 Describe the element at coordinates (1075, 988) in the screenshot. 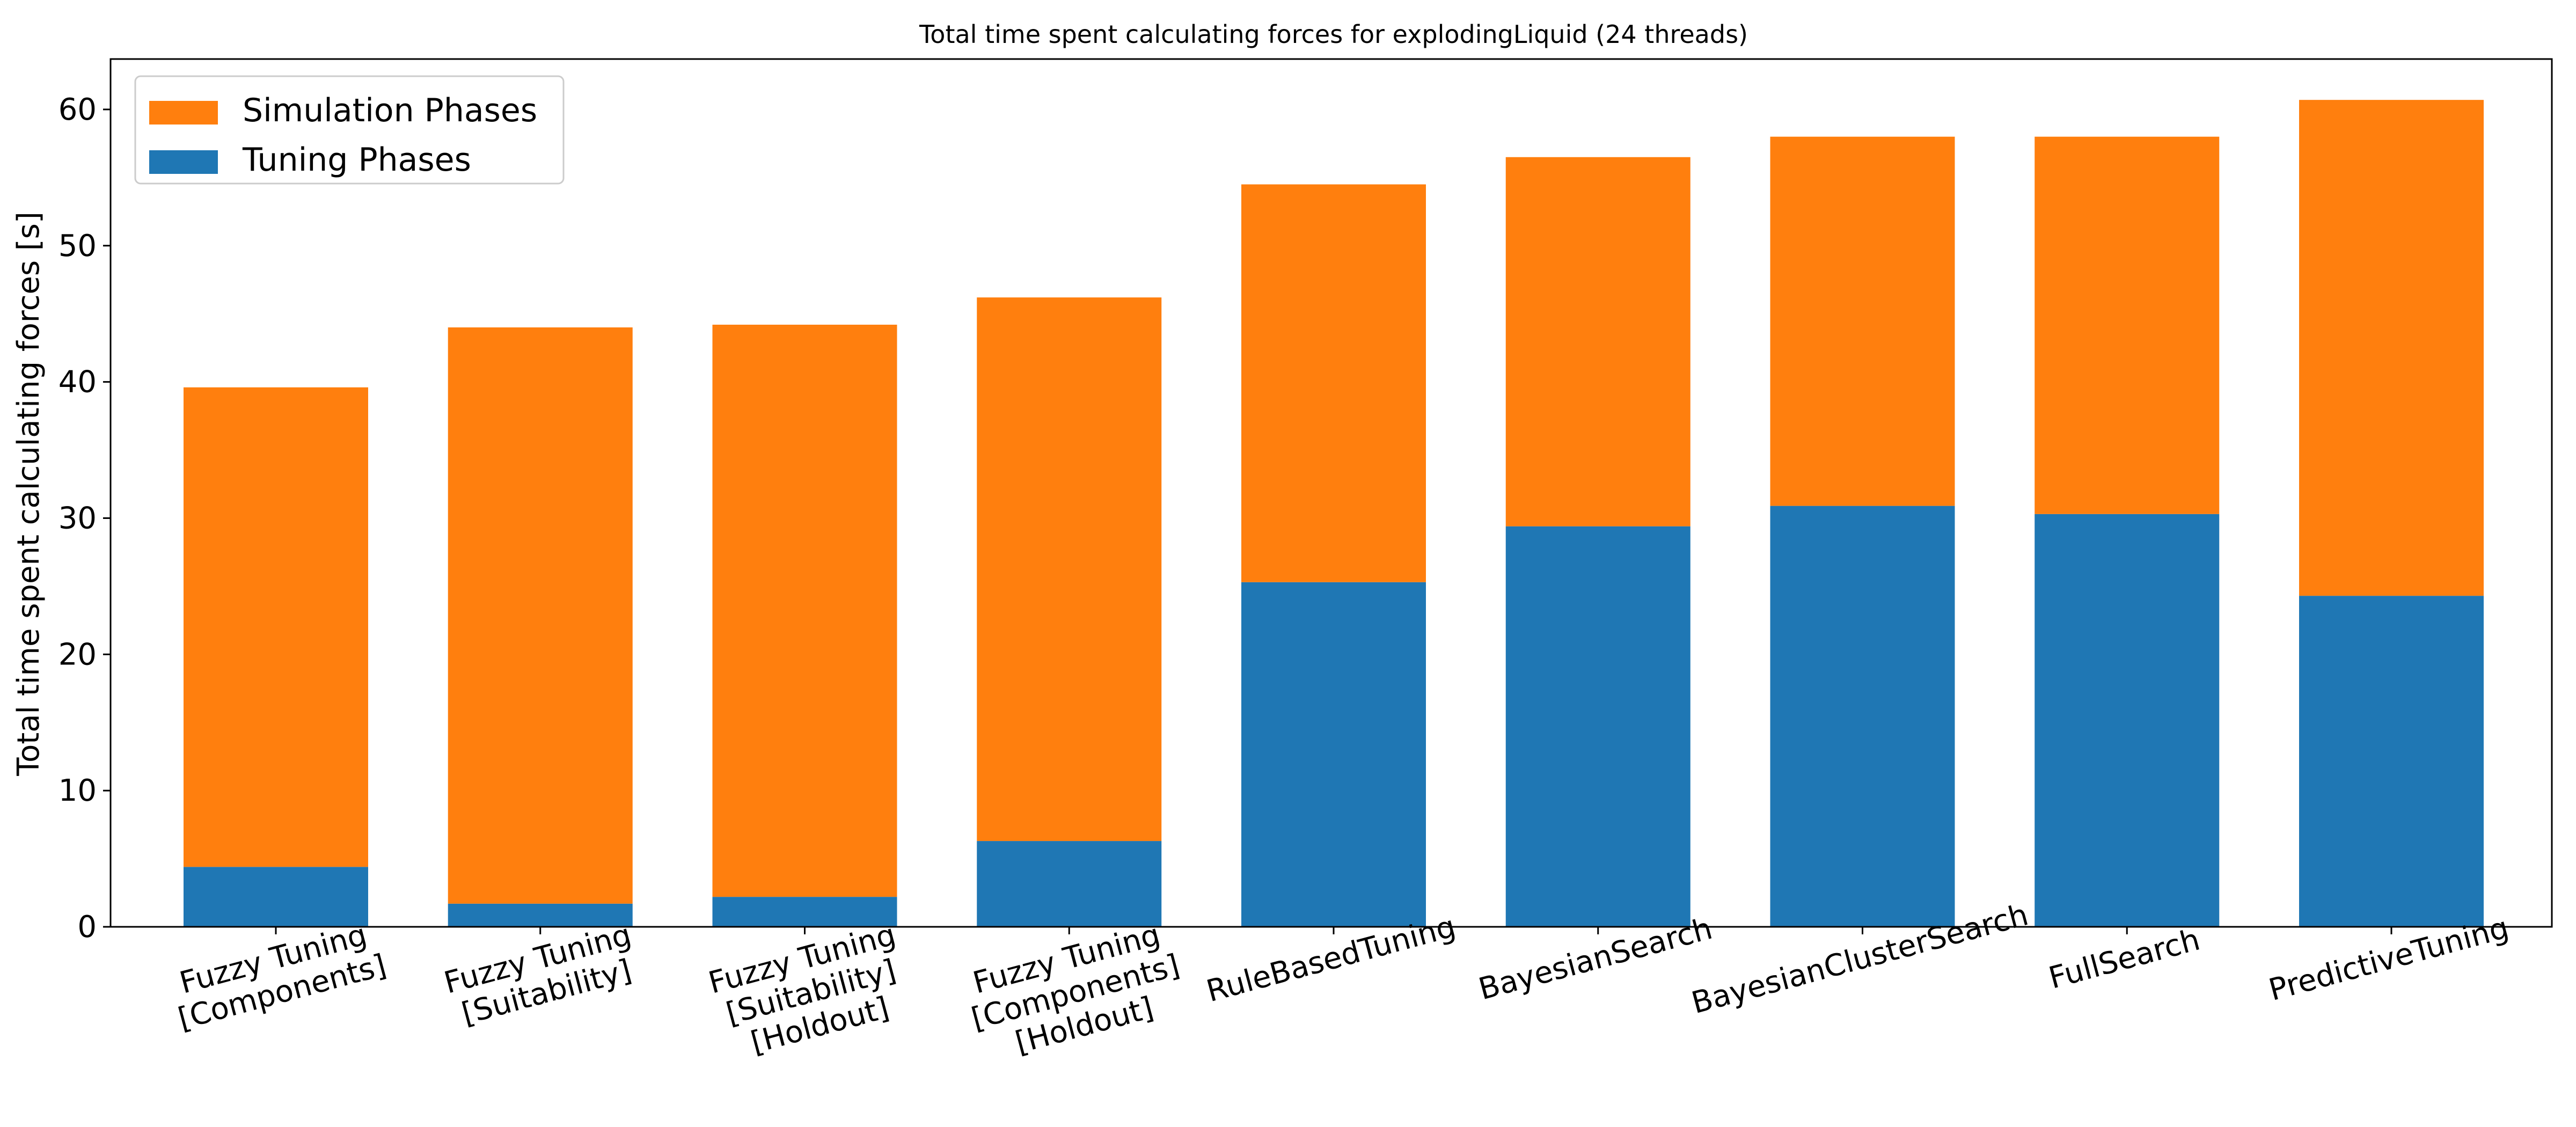

I see `x-tick-label: Fuzzy Tuning[Components][Holdout]` at that location.